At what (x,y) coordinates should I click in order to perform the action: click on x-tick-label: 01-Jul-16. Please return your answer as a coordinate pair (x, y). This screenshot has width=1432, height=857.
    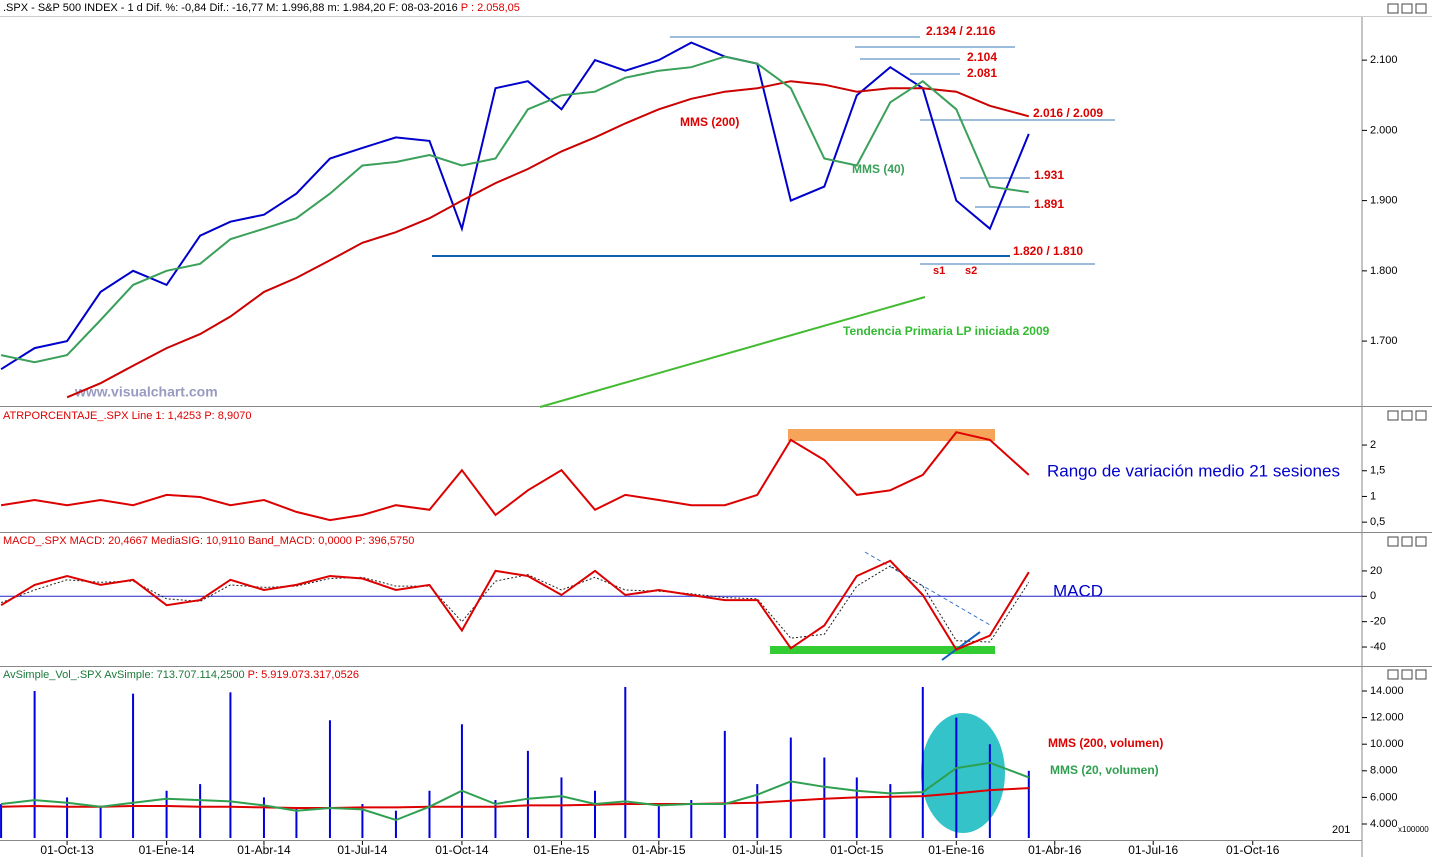
    Looking at the image, I should click on (1153, 850).